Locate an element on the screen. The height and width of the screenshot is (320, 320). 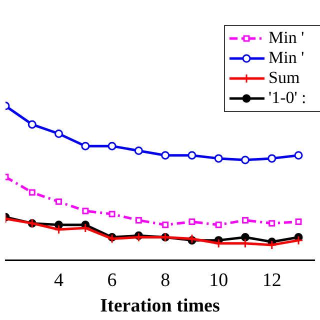
x-tick-label: 8 is located at coordinates (165, 280).